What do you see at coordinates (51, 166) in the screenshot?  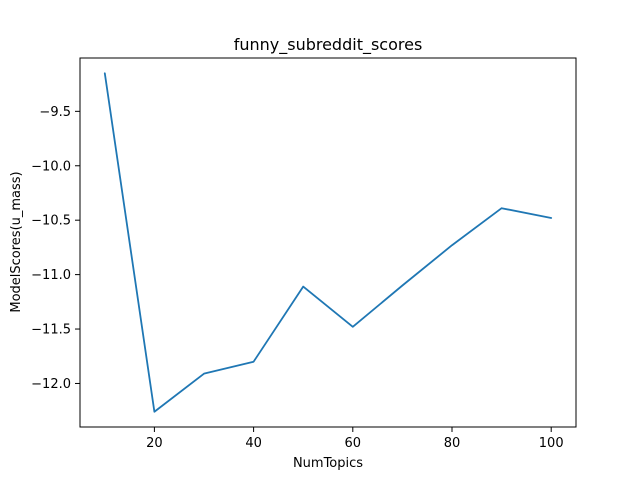 I see `y-tick-label: −10.0` at bounding box center [51, 166].